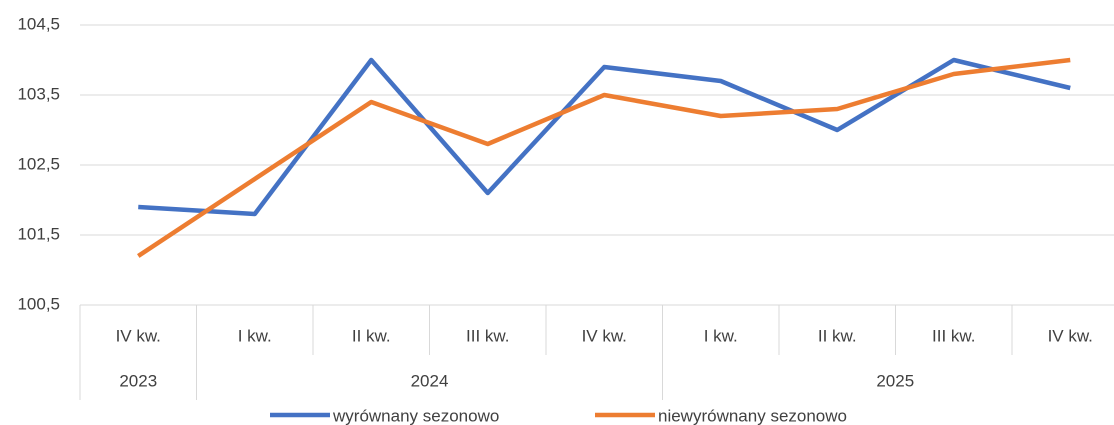 This screenshot has width=1114, height=425. Describe the element at coordinates (752, 415) in the screenshot. I see `legend-label: niewyrównany sezonowo` at that location.